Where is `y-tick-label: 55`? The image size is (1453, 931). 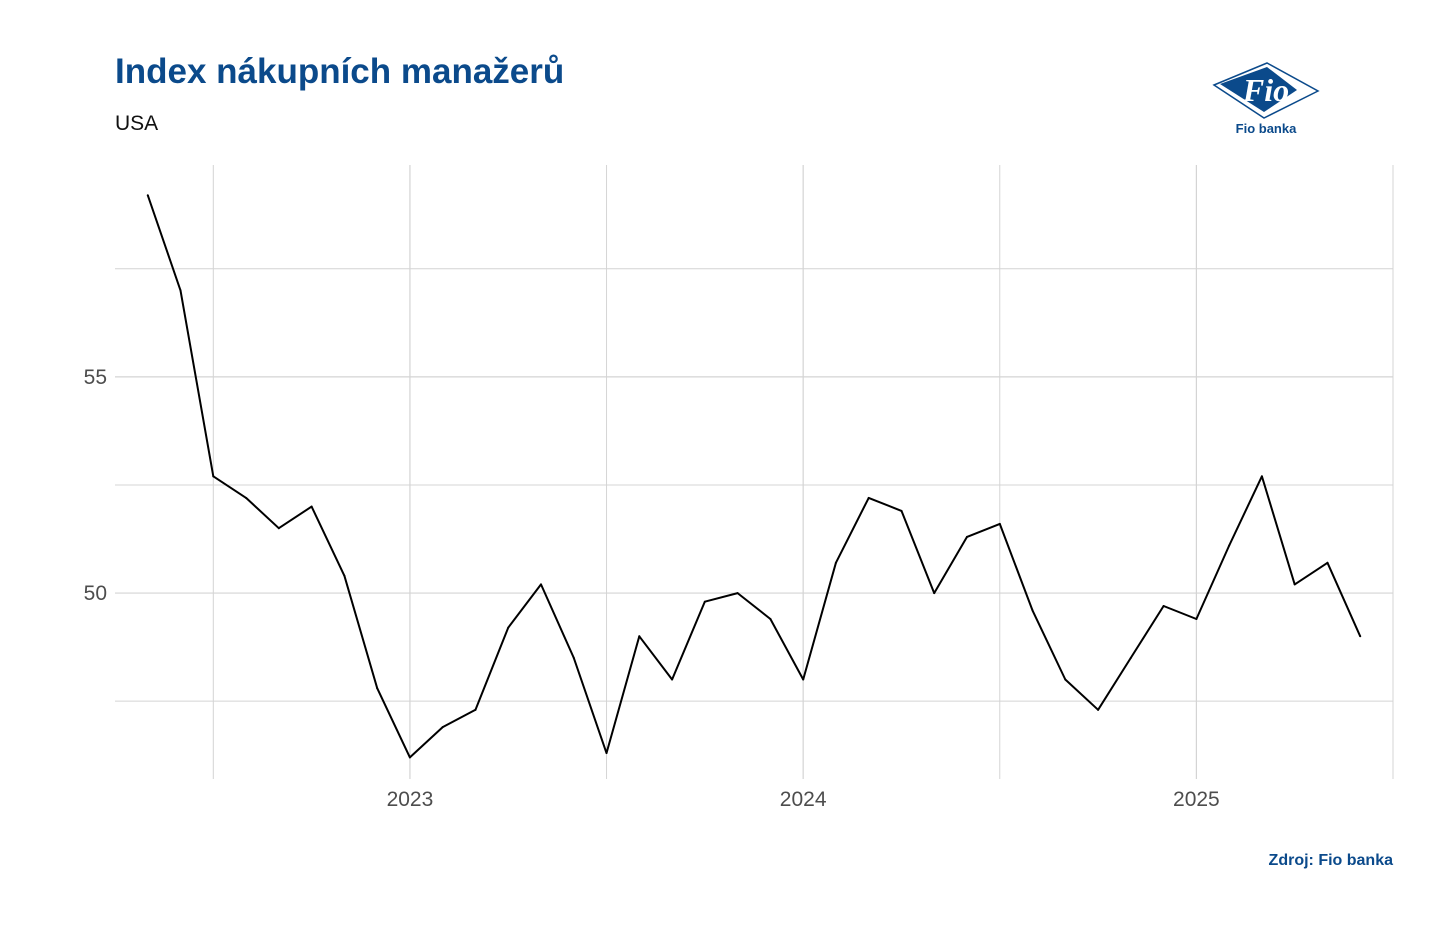
y-tick-label: 55 is located at coordinates (95, 377).